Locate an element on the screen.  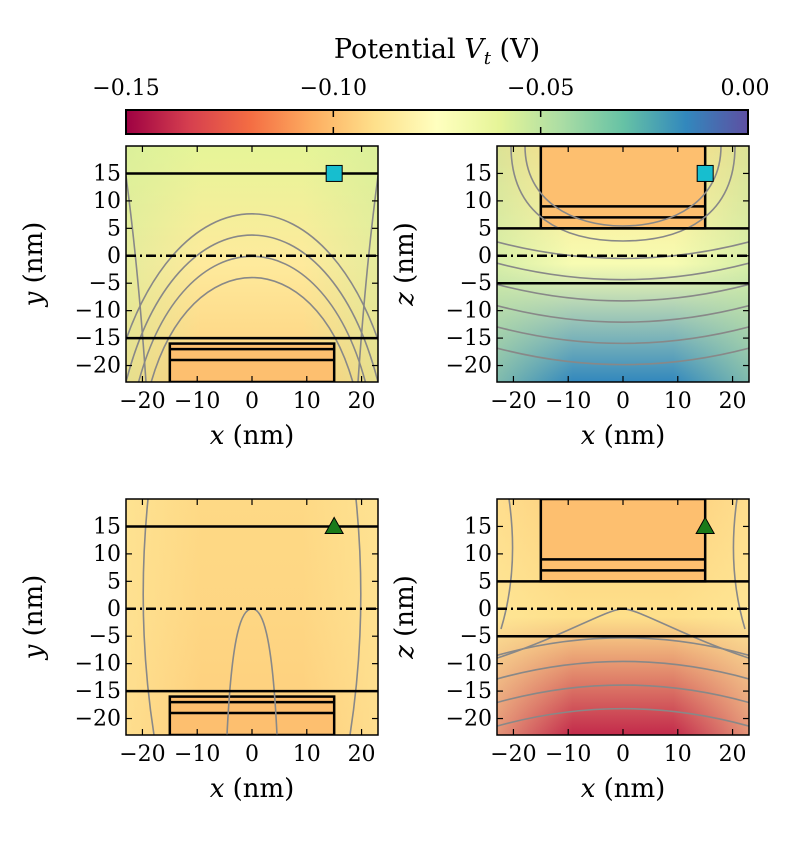
colorbar: −0.15 −0.10 −0.05 0.00 is located at coordinates (431, 105).